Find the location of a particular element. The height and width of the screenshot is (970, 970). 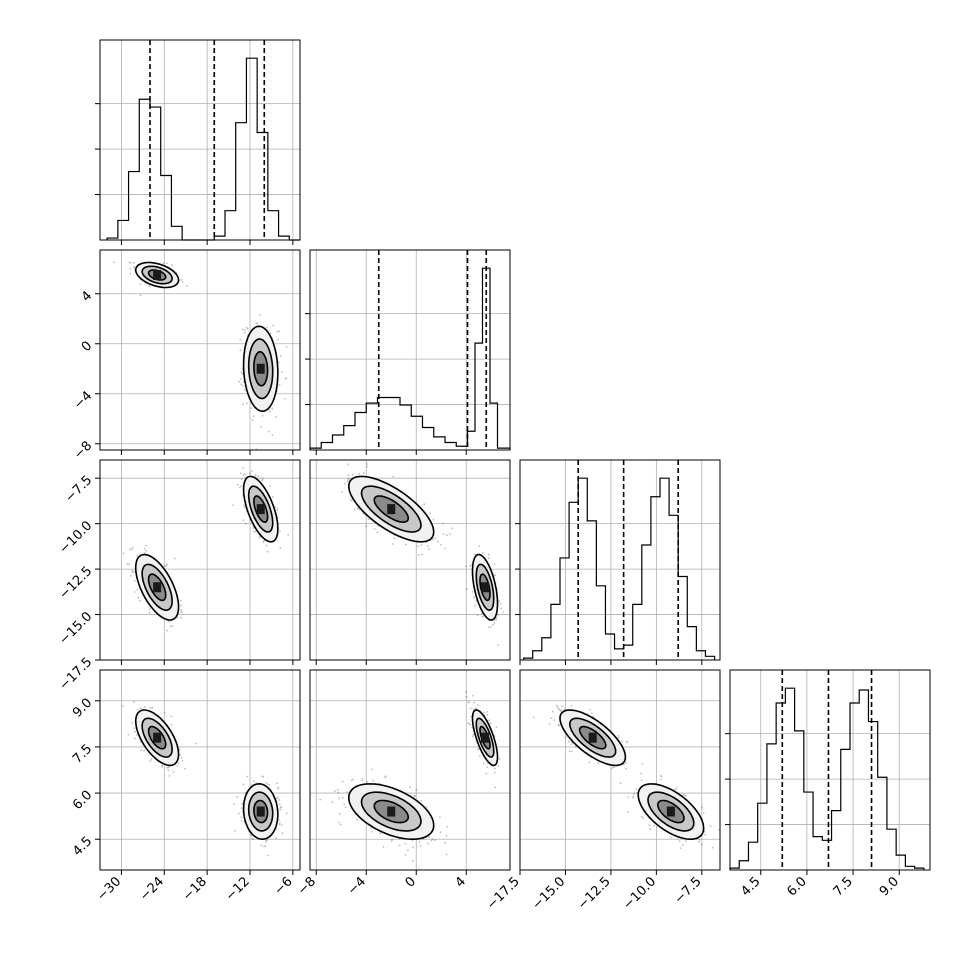

panel-3-1: −8 −4 0 4 is located at coordinates (403, 783).